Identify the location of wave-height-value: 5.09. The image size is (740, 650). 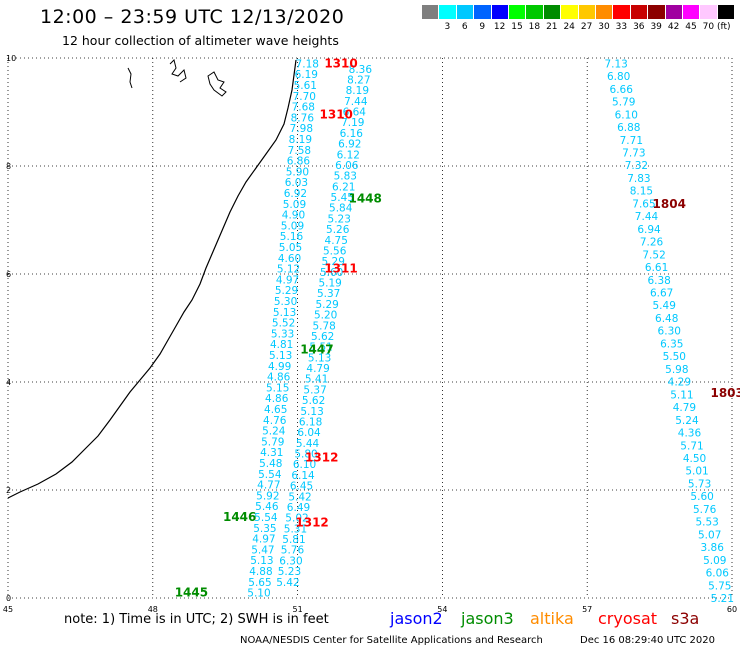
(294, 205).